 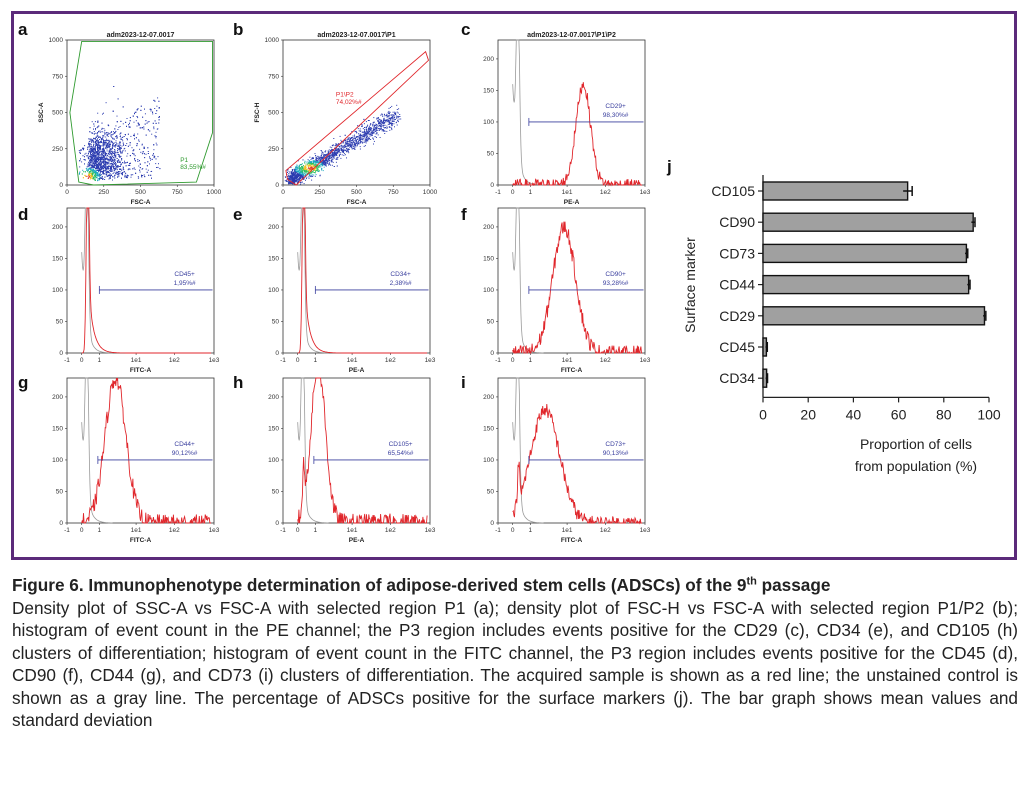 I want to click on y-tick-label: CD29, so click(x=737, y=316).